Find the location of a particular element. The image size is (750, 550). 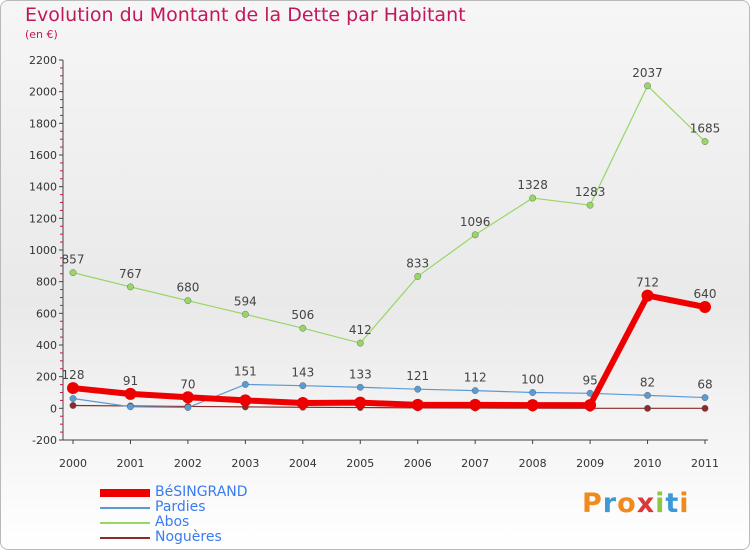

data-label: 68 is located at coordinates (704, 385).